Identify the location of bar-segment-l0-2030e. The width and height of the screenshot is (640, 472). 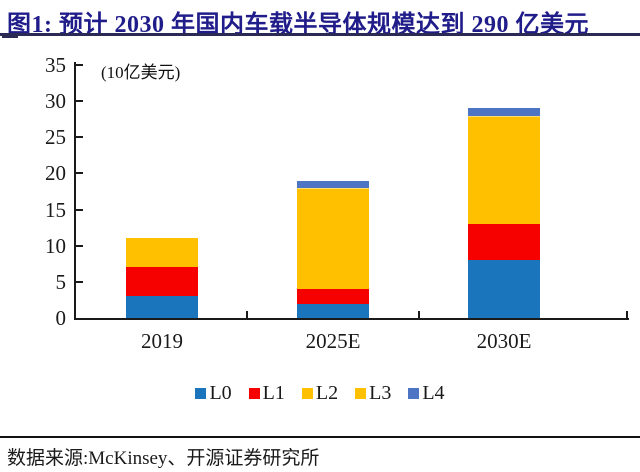
(504, 289).